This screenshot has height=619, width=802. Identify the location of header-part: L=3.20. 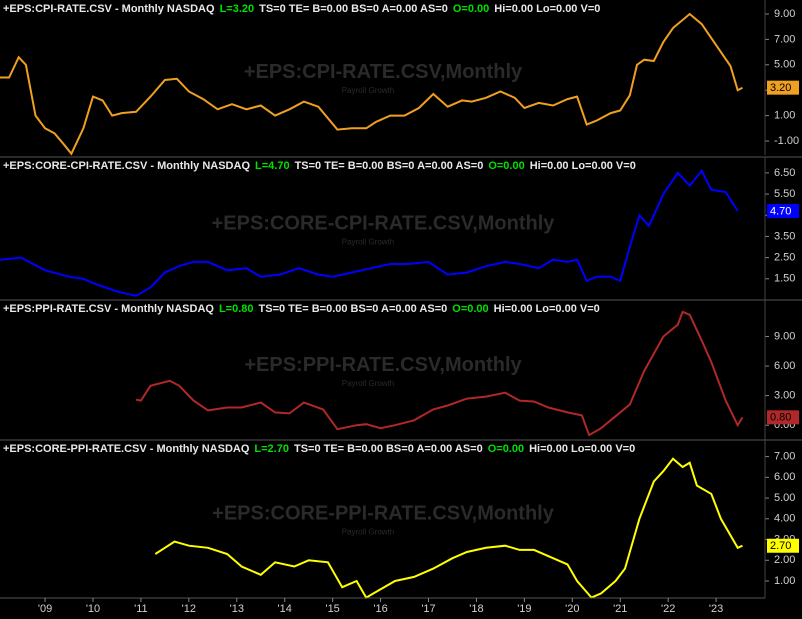
(237, 9).